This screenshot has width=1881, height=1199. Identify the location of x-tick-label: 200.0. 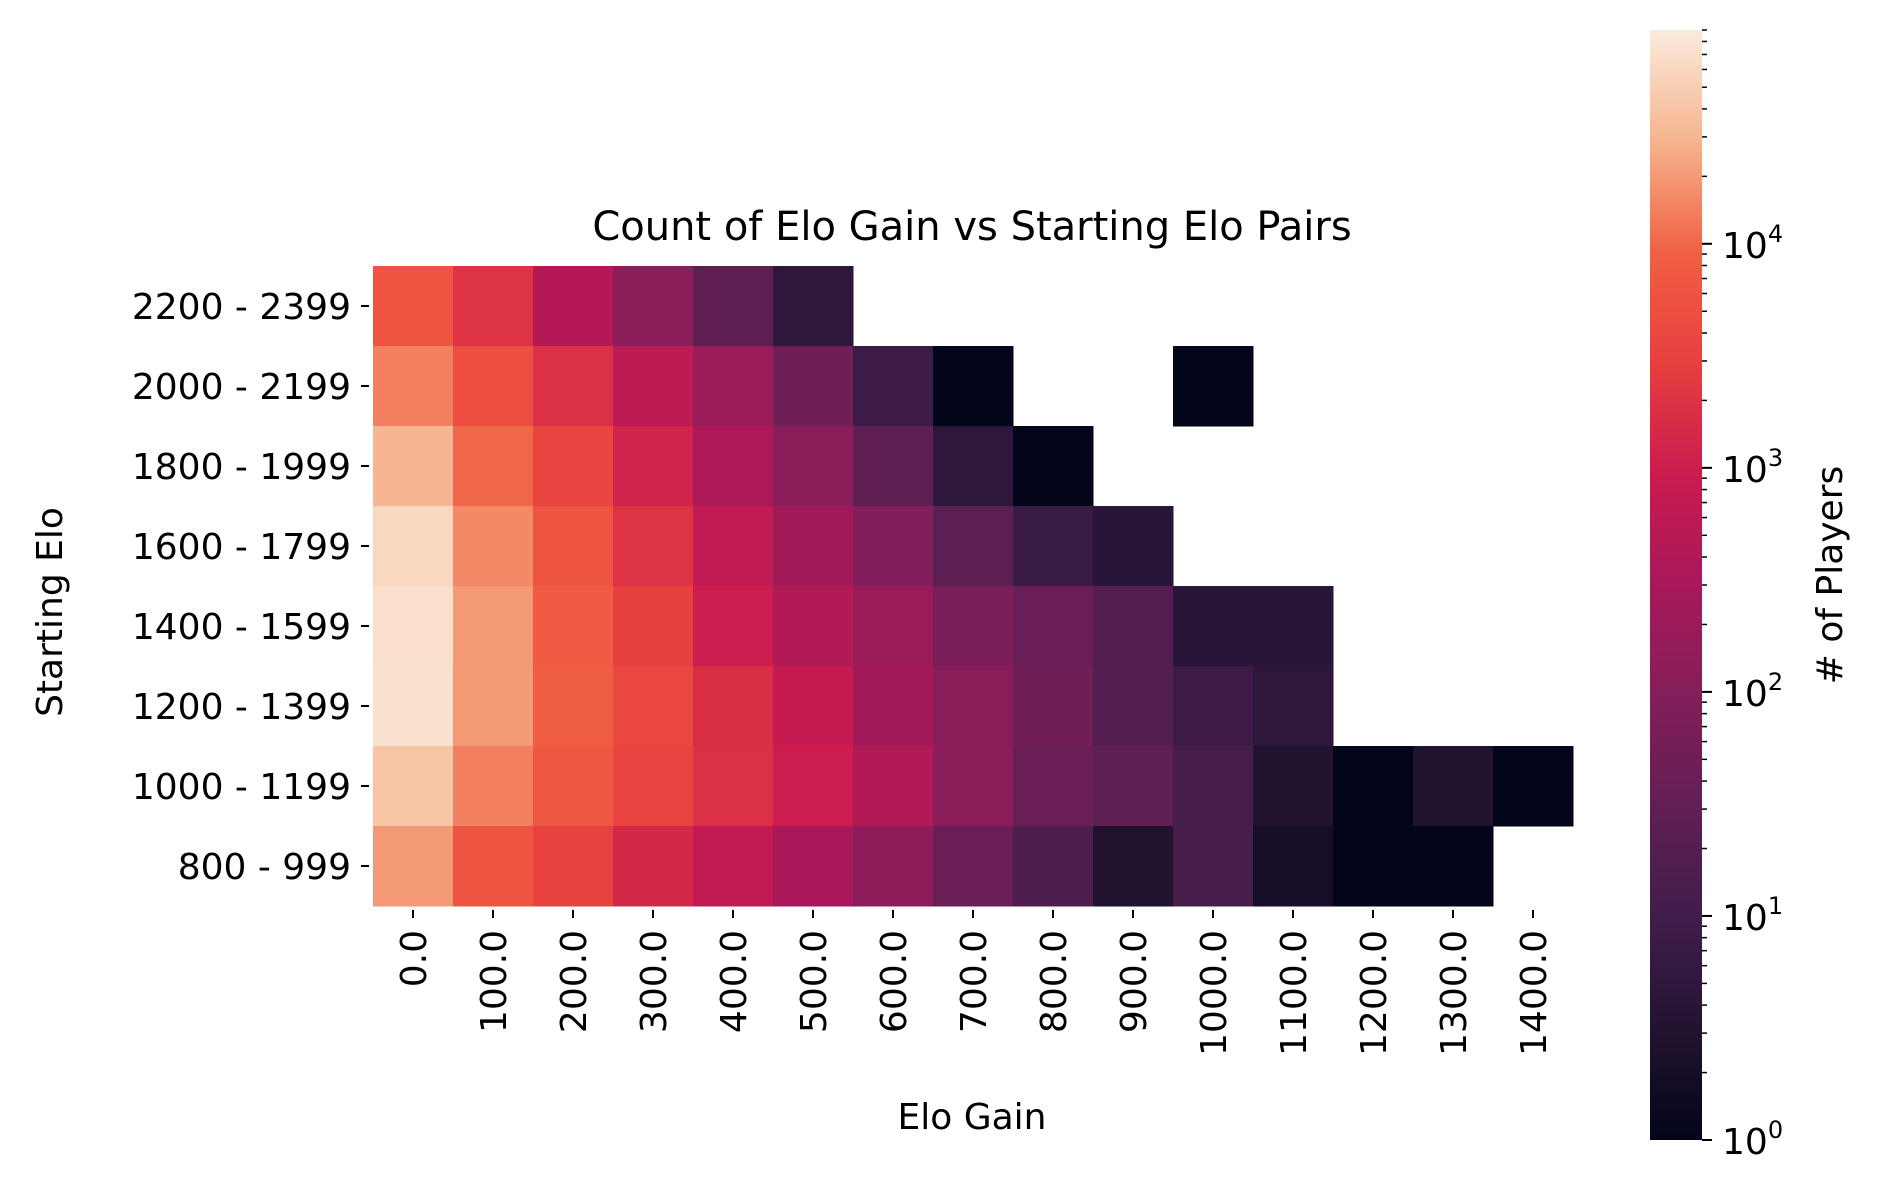
(574, 981).